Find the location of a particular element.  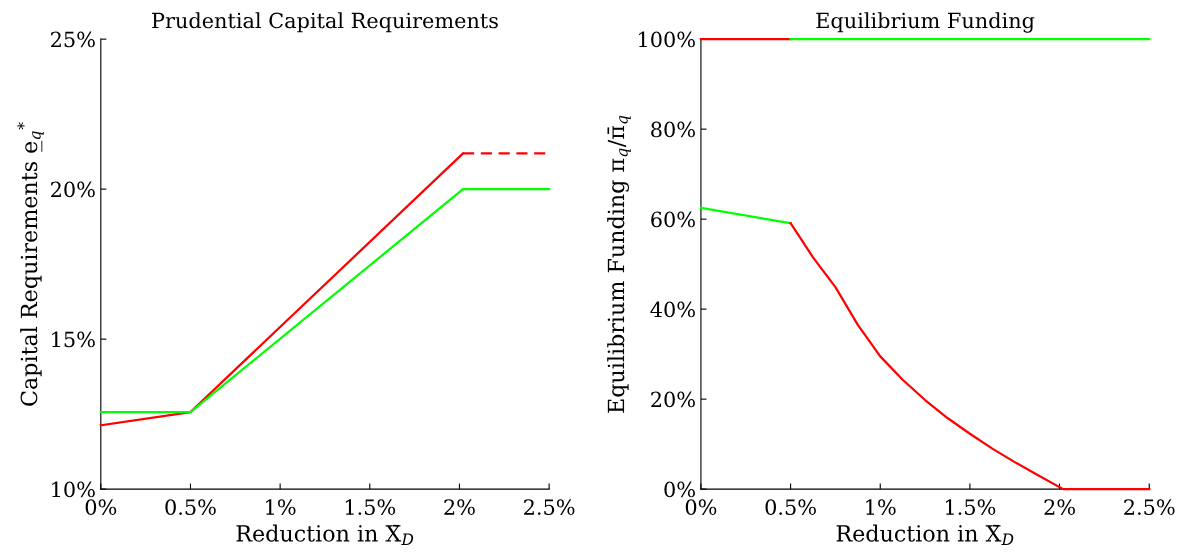

y-tick-label: 10% is located at coordinates (73, 489).